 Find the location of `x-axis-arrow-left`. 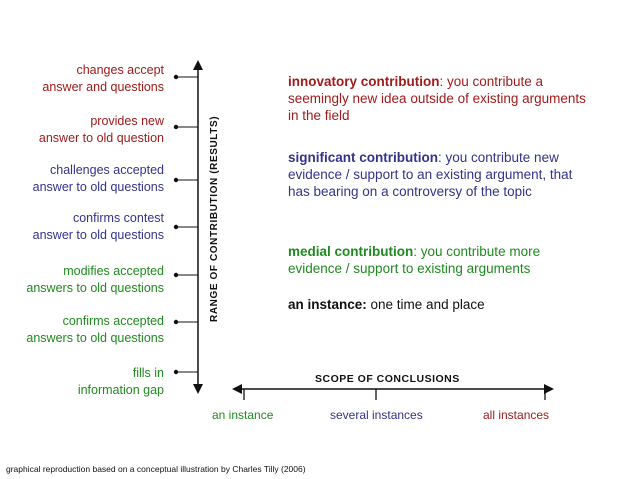

x-axis-arrow-left is located at coordinates (237, 389).